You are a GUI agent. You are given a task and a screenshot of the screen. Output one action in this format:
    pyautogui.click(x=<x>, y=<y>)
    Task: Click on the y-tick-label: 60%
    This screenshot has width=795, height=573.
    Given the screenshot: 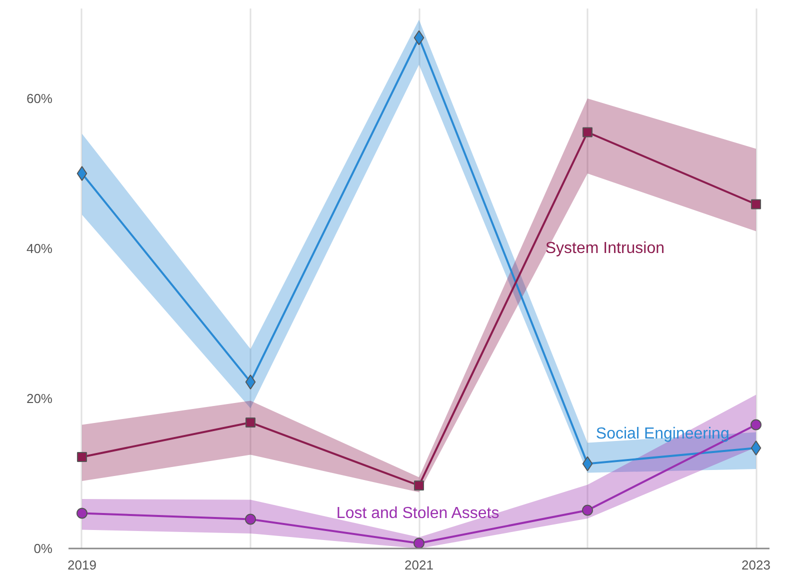 What is the action you would take?
    pyautogui.click(x=39, y=98)
    